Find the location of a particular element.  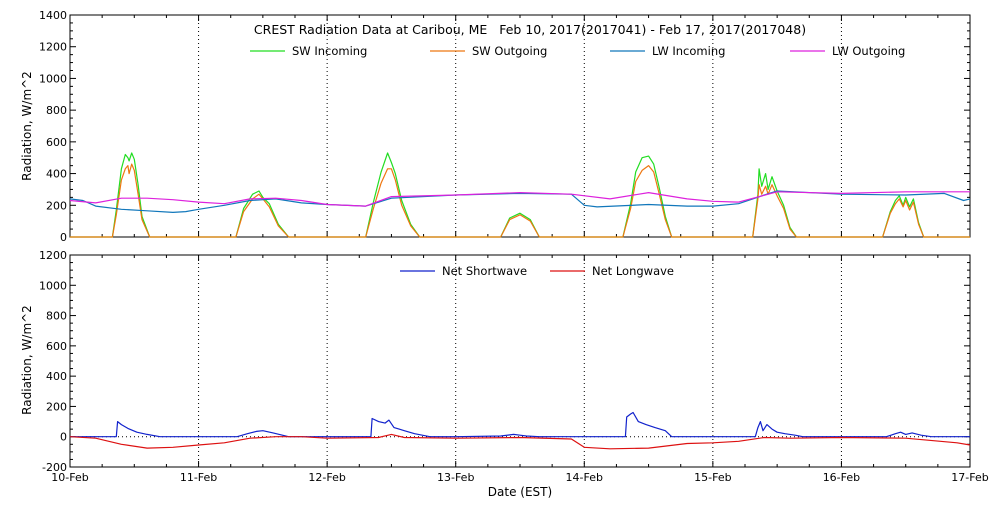

series-line-net-longwave is located at coordinates (520, 441).